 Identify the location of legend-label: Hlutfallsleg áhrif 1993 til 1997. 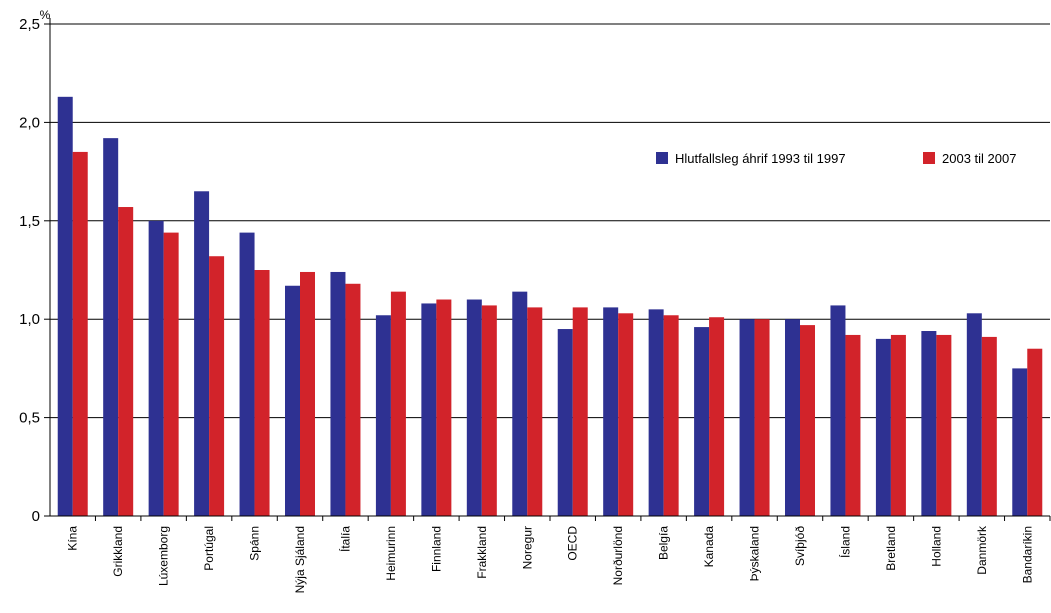
(760, 158).